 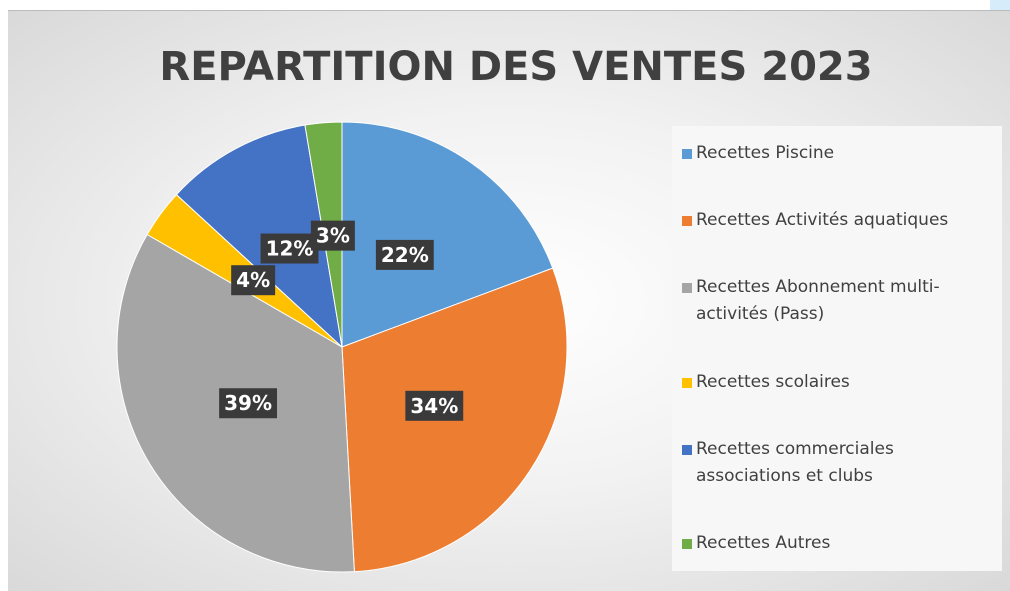 I want to click on legend-item: Recettes scolaires, so click(x=838, y=382).